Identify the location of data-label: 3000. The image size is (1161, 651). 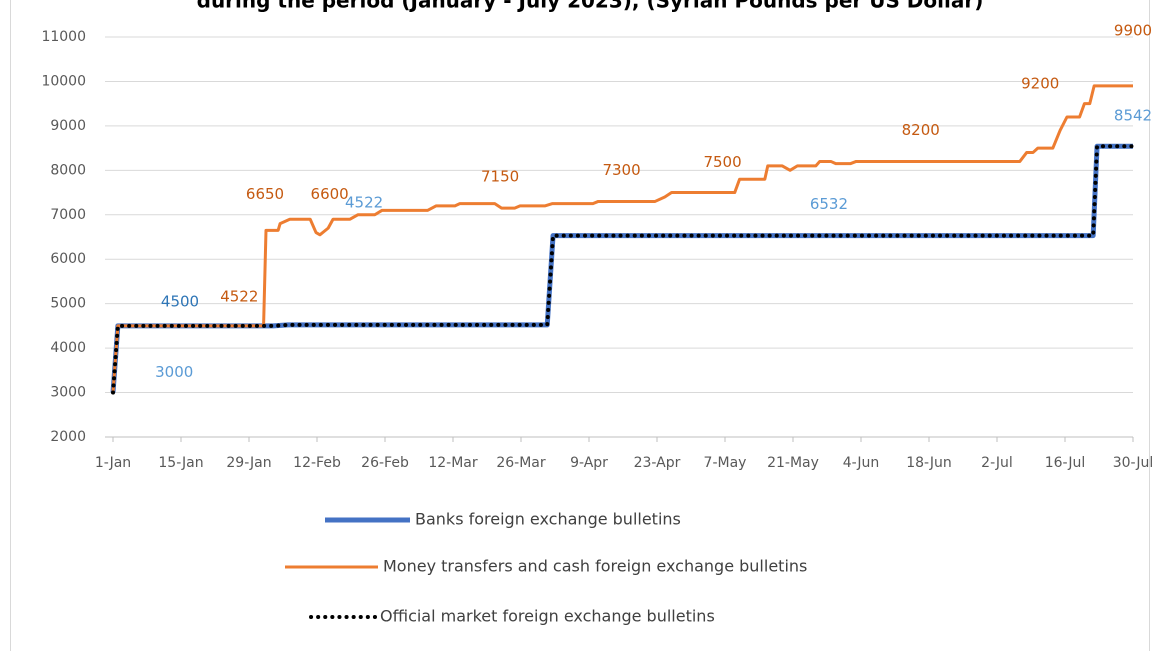
(174, 372).